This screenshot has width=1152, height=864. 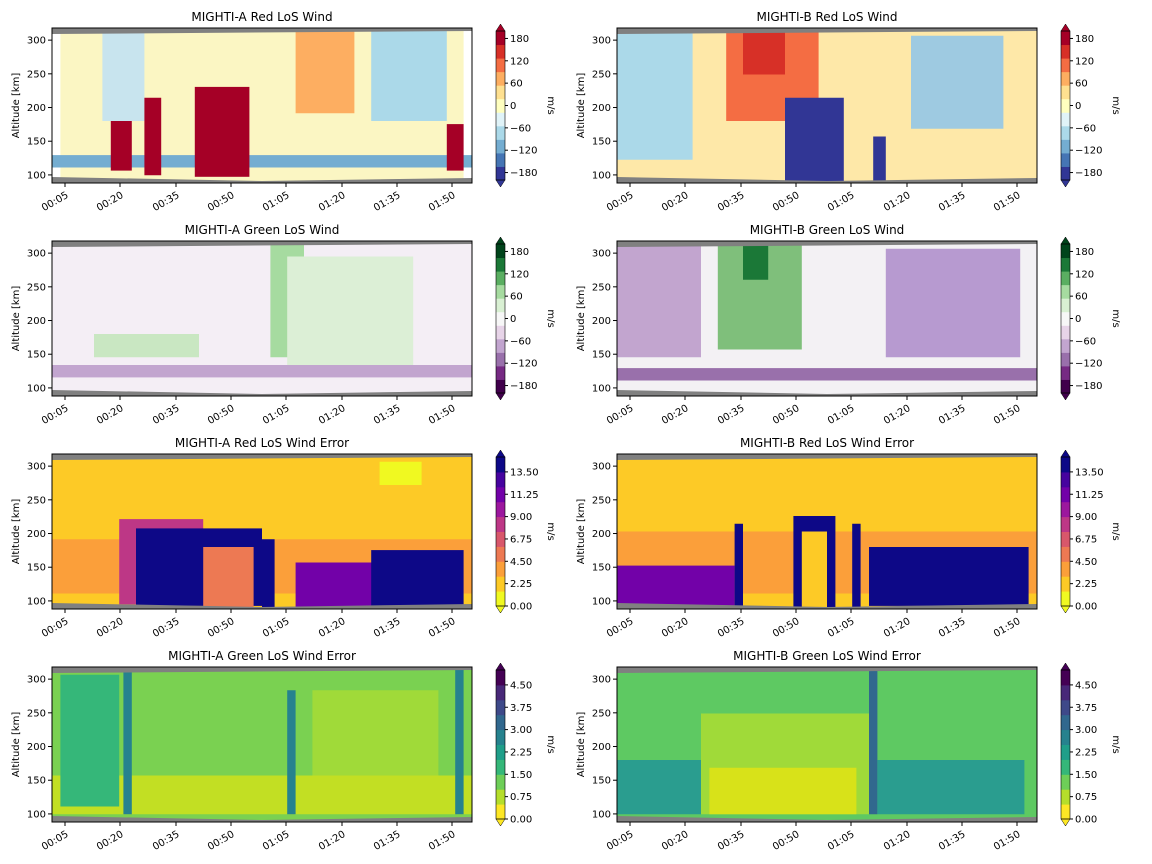 What do you see at coordinates (516, 297) in the screenshot?
I see `colorbar-tick-label: 60` at bounding box center [516, 297].